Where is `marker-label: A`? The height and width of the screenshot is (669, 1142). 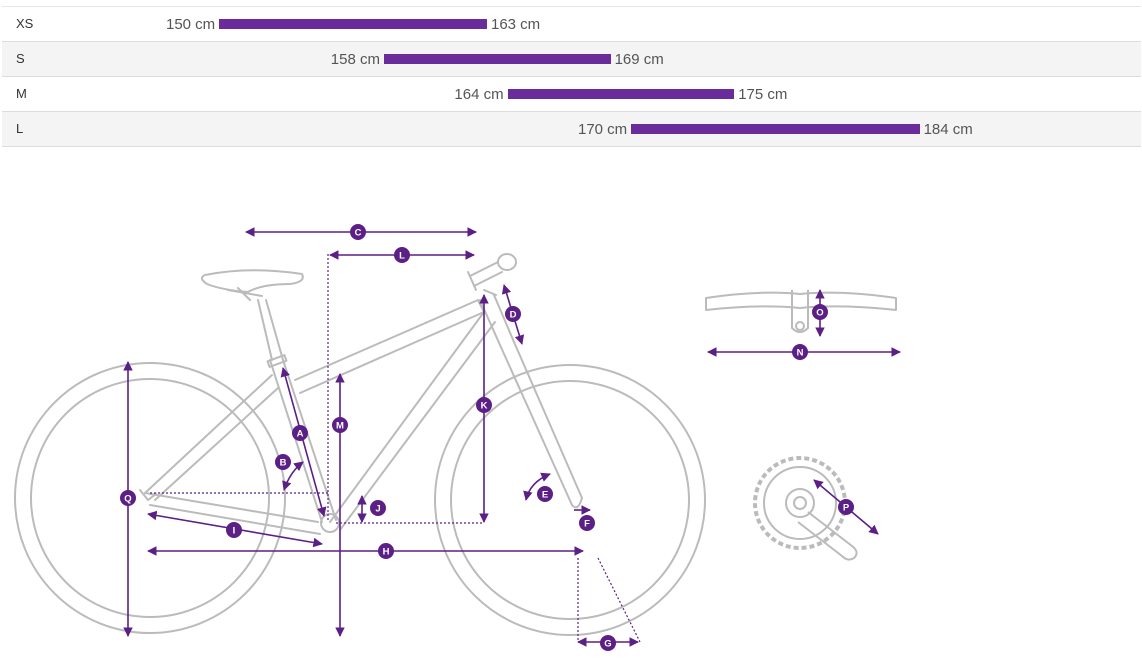
marker-label: A is located at coordinates (300, 434).